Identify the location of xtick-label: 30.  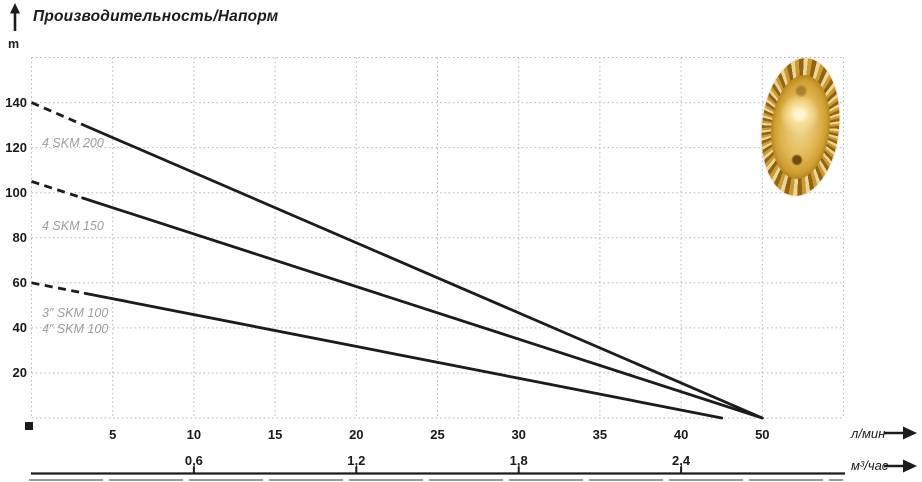
(518, 434).